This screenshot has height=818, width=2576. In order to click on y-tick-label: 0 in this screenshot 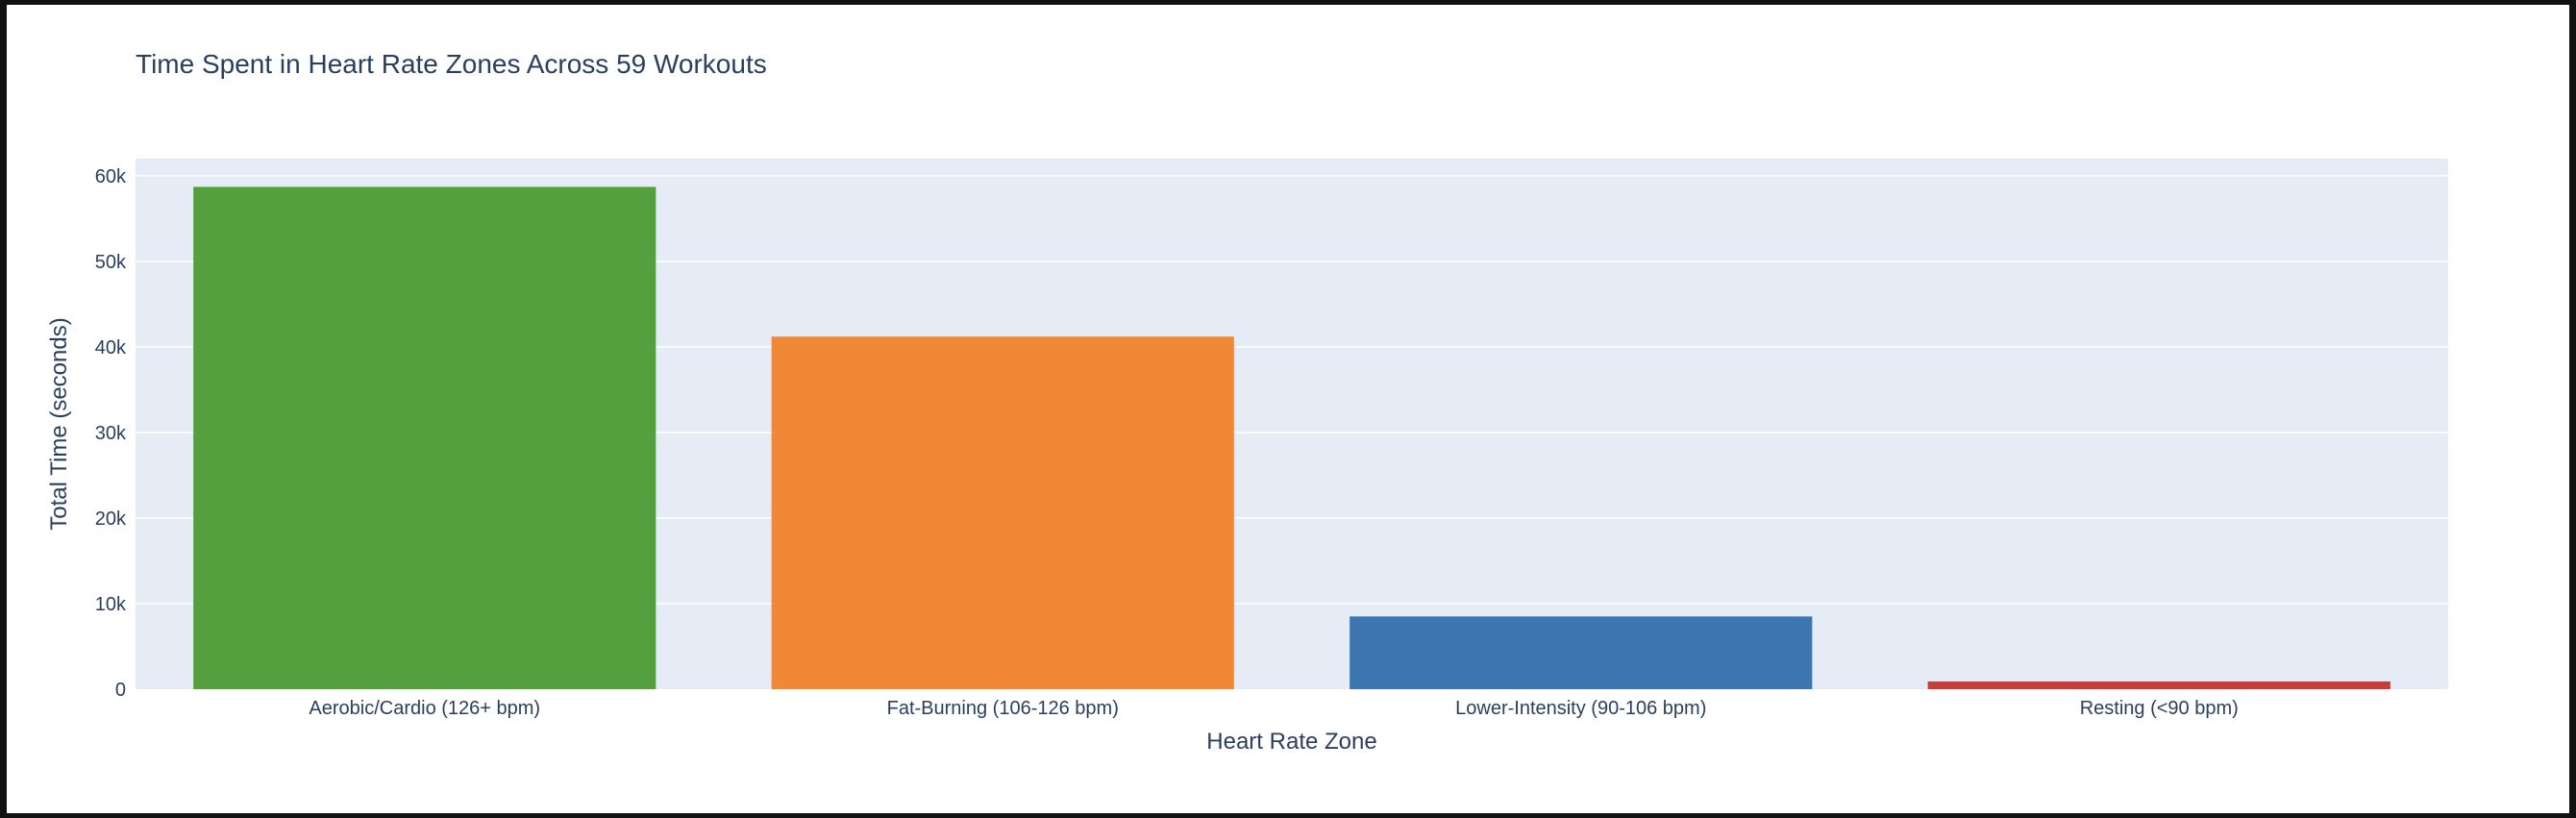, I will do `click(120, 690)`.